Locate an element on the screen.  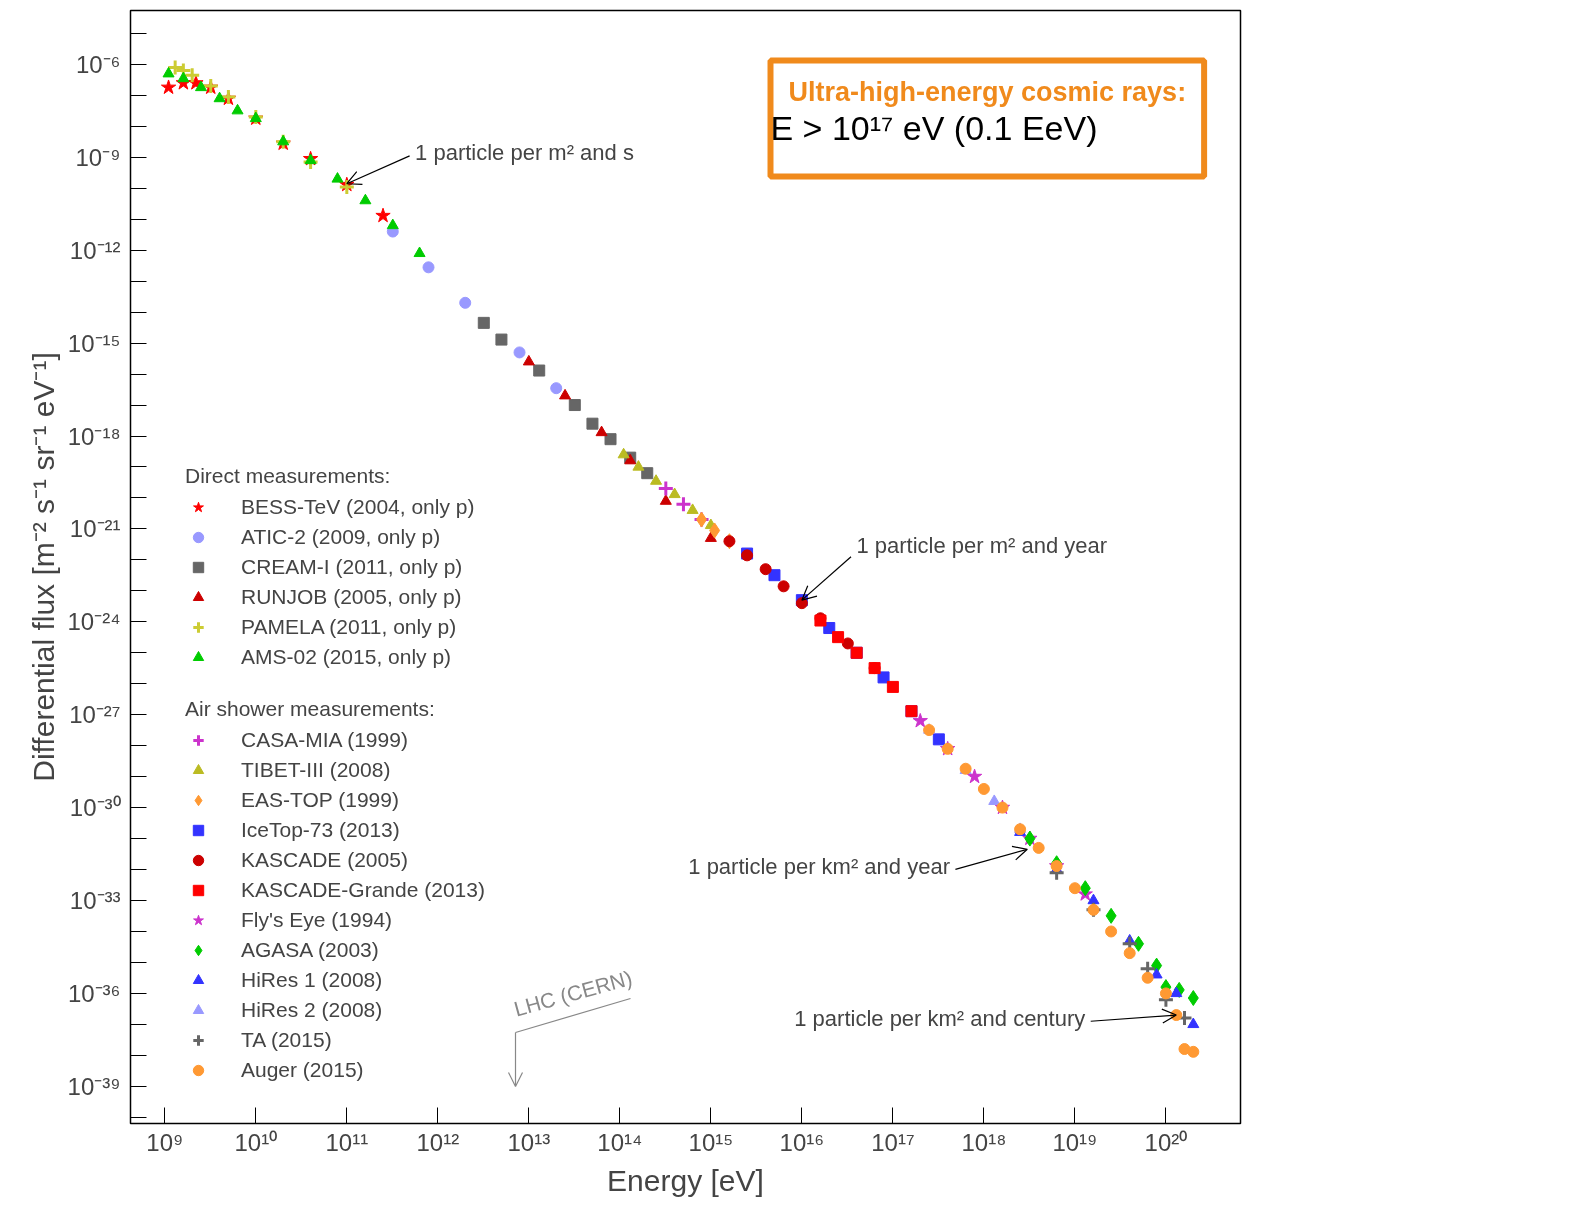
legend-label: PAMELA (2011, only p) is located at coordinates (349, 627).